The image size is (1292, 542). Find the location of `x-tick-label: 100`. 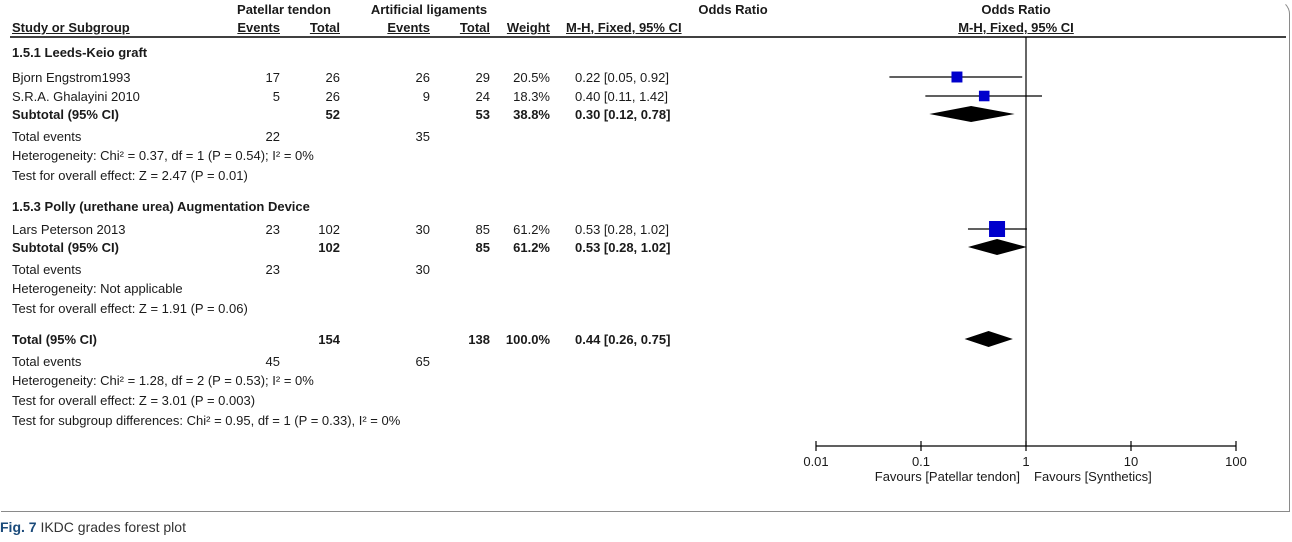

x-tick-label: 100 is located at coordinates (1236, 461).